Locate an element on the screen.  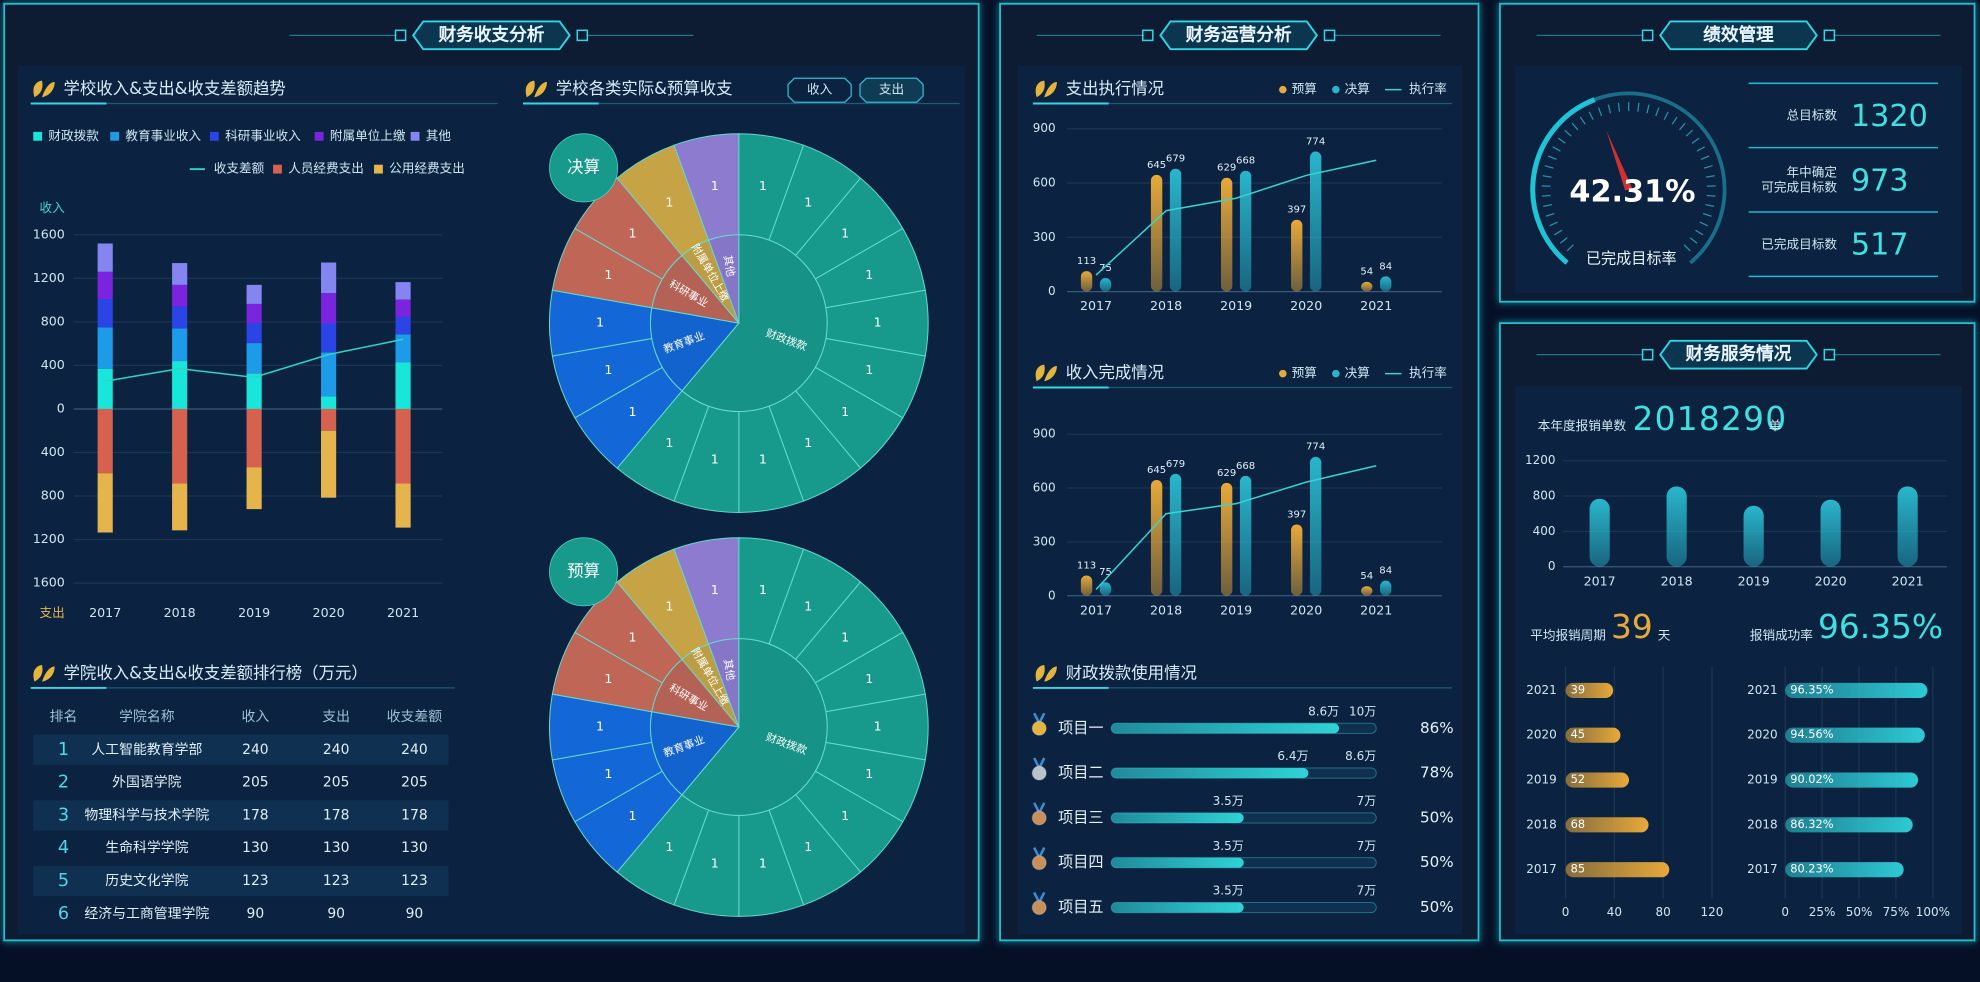
bar-value-label: 774 is located at coordinates (1315, 141).